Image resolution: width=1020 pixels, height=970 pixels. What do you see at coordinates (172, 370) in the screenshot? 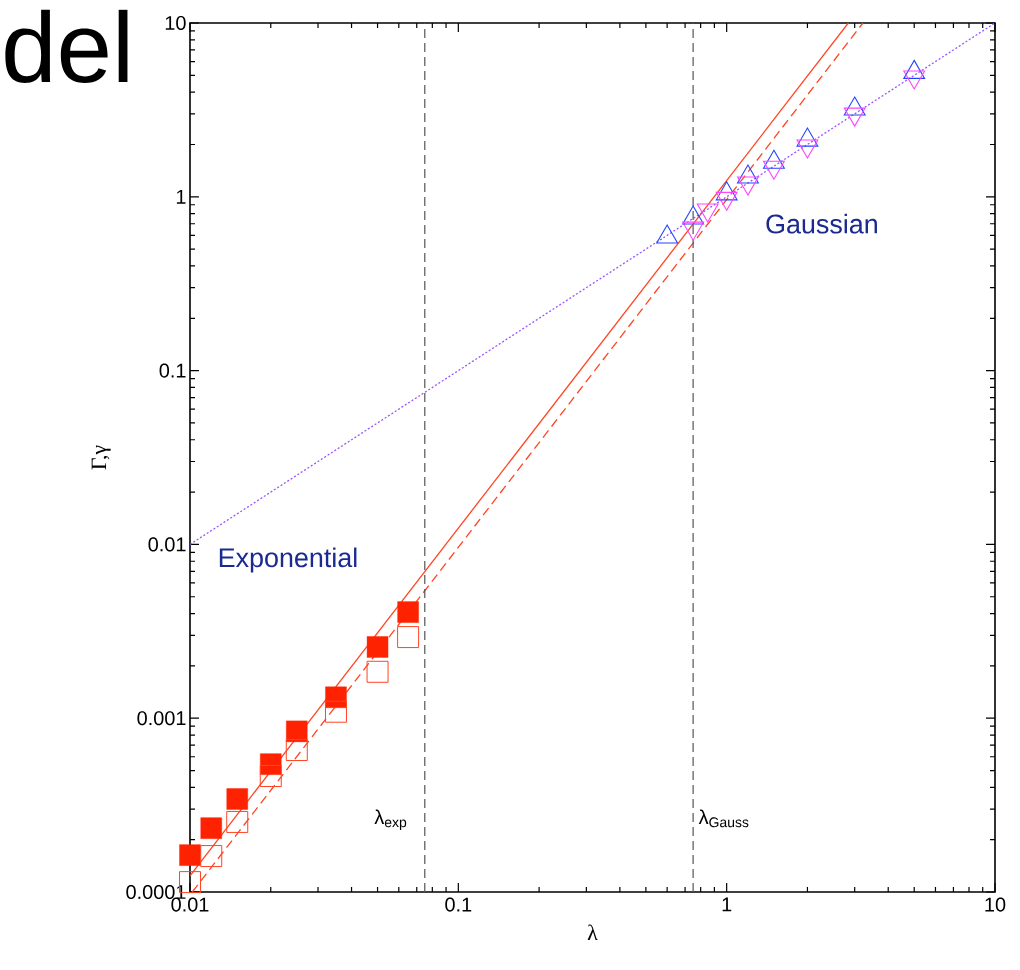
I see `y-tick-label: 0.1` at bounding box center [172, 370].